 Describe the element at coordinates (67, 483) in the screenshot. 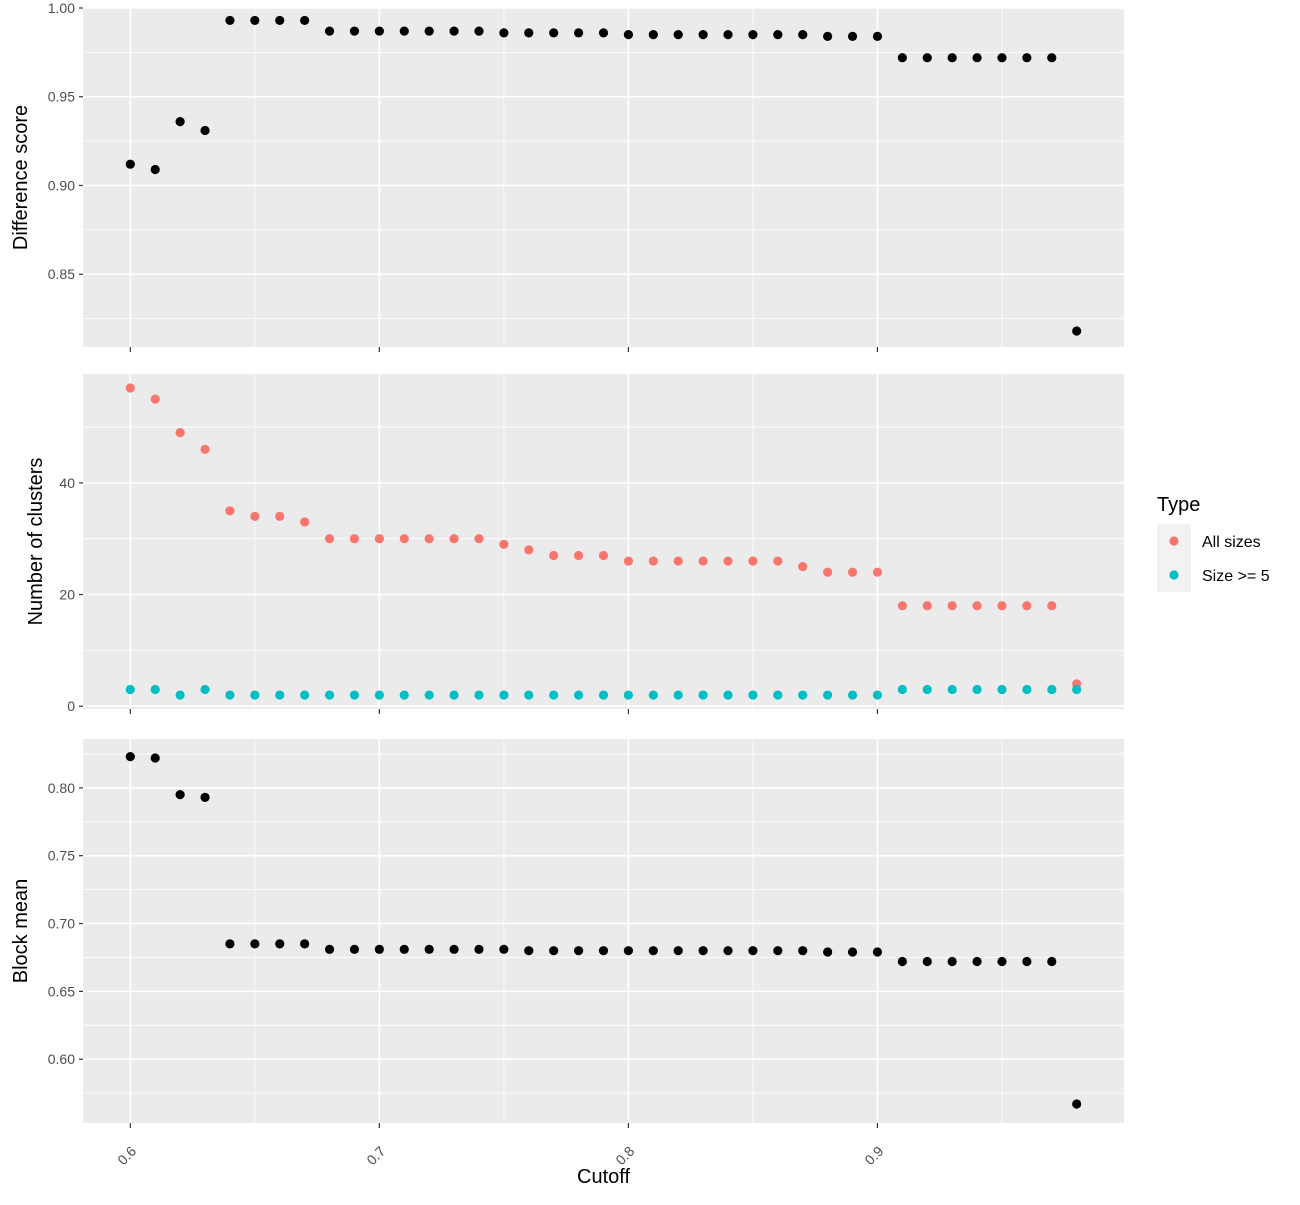

I see `y-tick-label: 40` at that location.